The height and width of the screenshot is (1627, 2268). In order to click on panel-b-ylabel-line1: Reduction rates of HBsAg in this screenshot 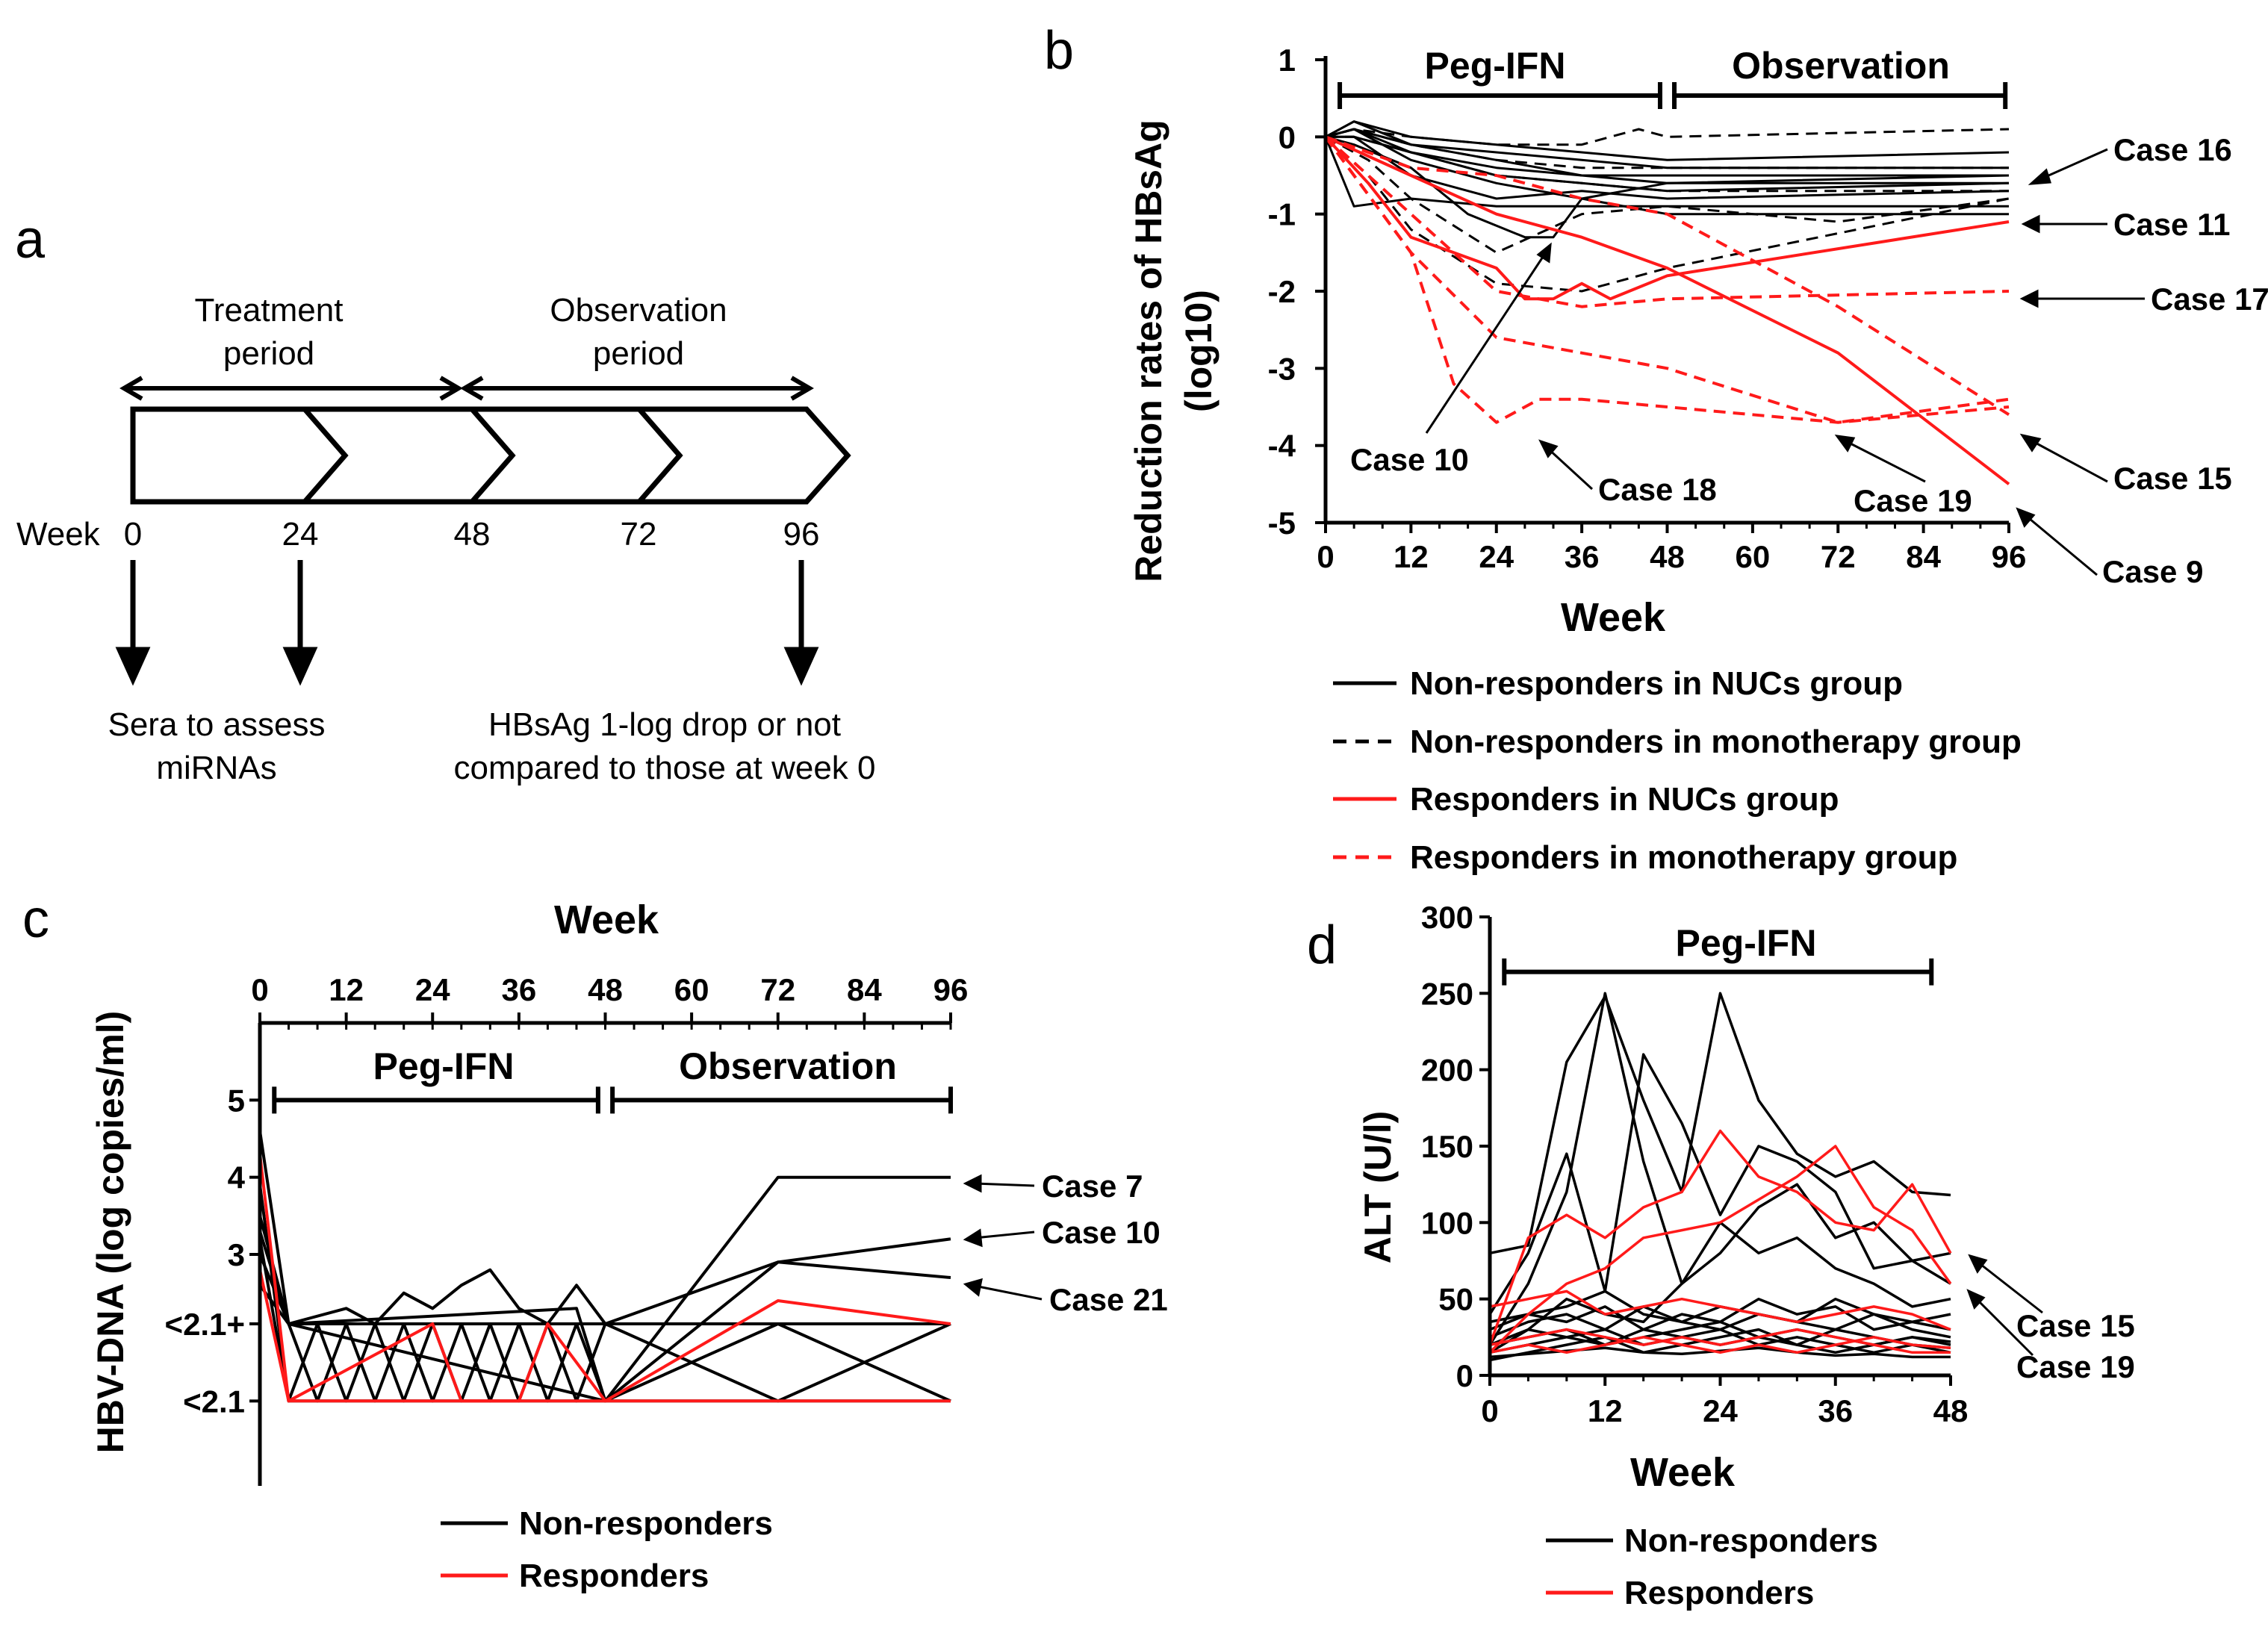, I will do `click(1149, 350)`.